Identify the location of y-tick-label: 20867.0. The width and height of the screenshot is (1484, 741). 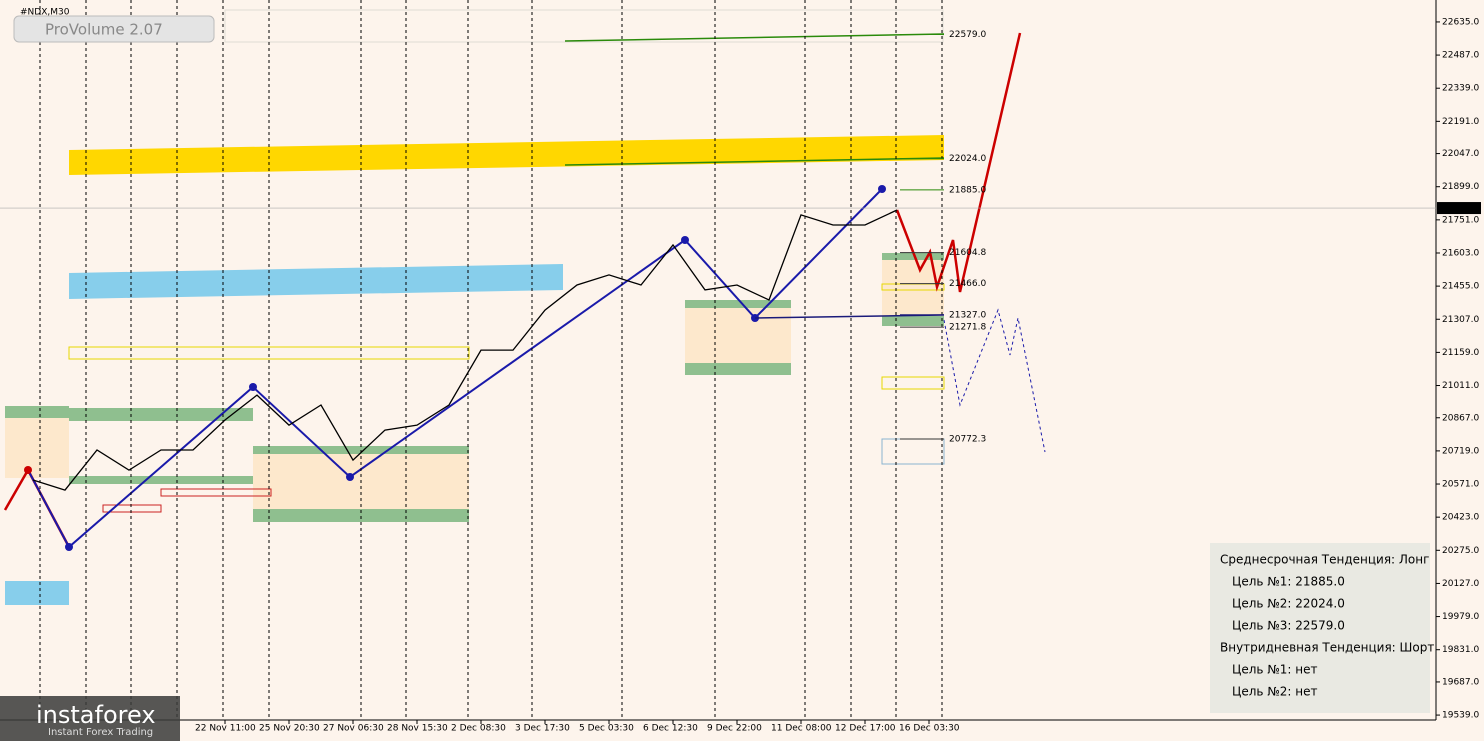
(1460, 418).